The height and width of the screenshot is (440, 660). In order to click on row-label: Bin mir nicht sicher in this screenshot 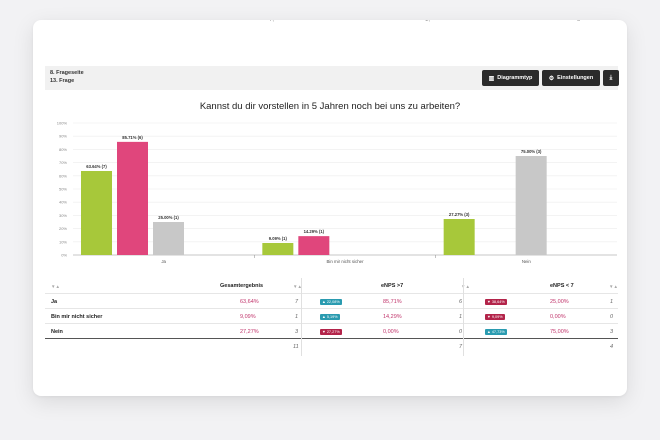, I will do `click(77, 316)`.